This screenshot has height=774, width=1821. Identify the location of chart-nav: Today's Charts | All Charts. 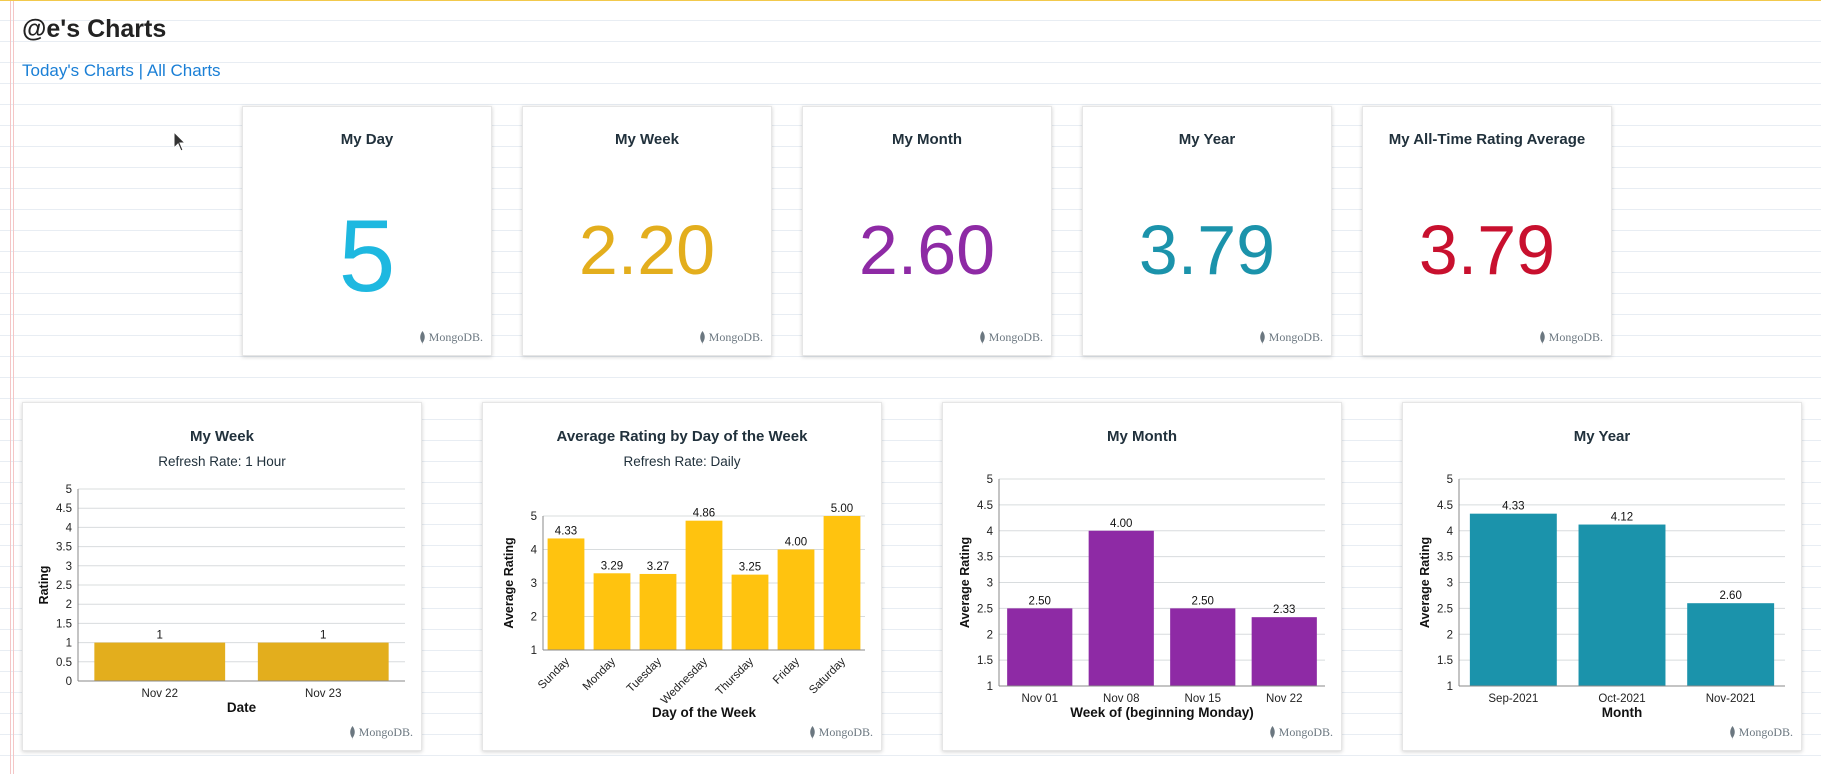
(121, 71).